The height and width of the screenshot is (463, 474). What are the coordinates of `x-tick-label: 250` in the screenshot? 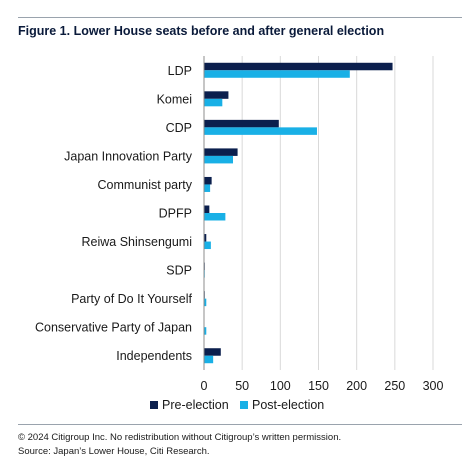 It's located at (394, 386).